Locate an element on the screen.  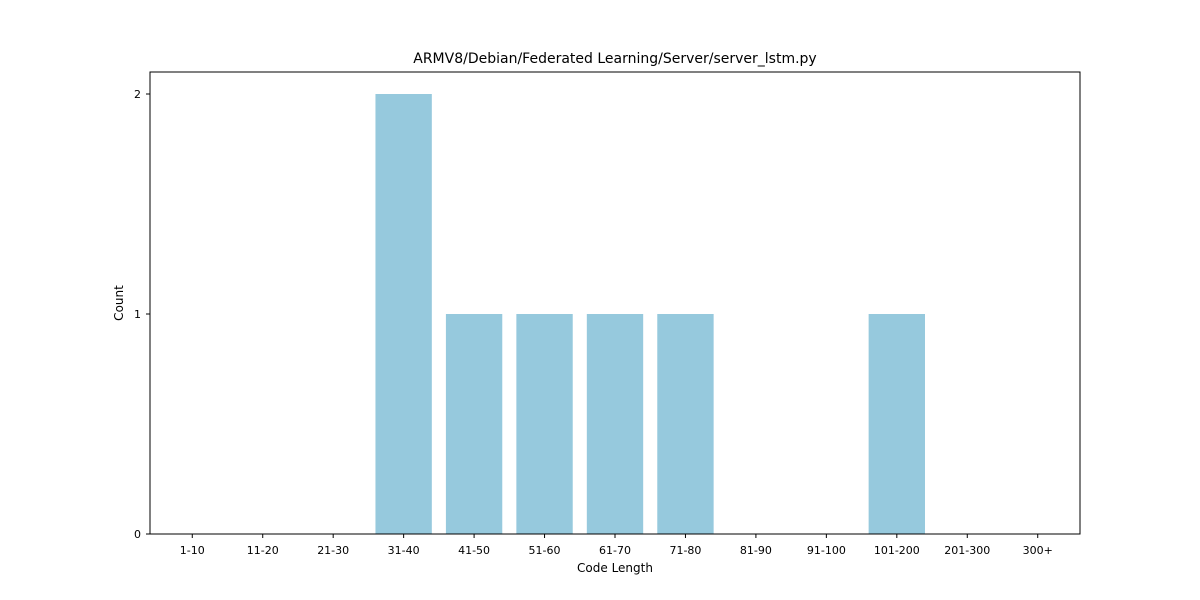
x-tick-label: 51-60 is located at coordinates (545, 550).